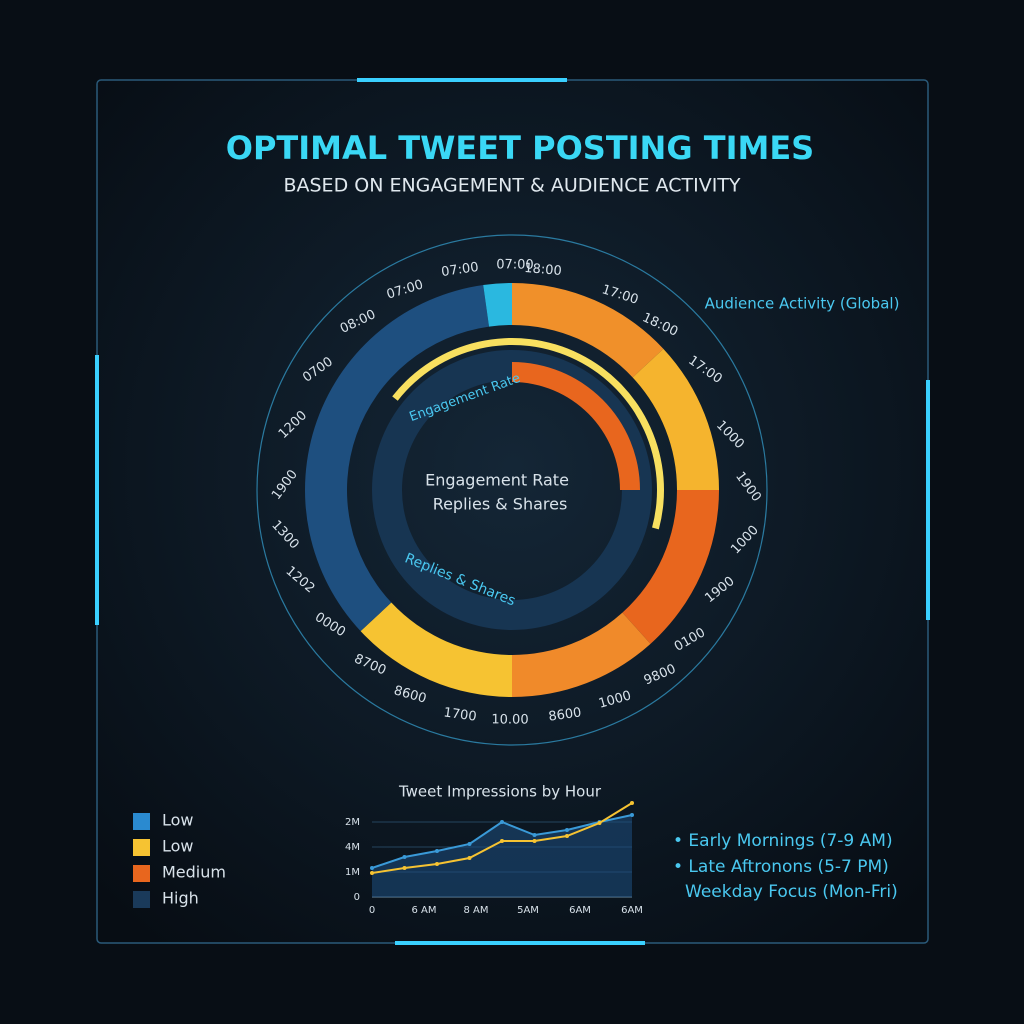 This screenshot has height=1024, width=1024. I want to click on center-line: Engagement Rate, so click(497, 480).